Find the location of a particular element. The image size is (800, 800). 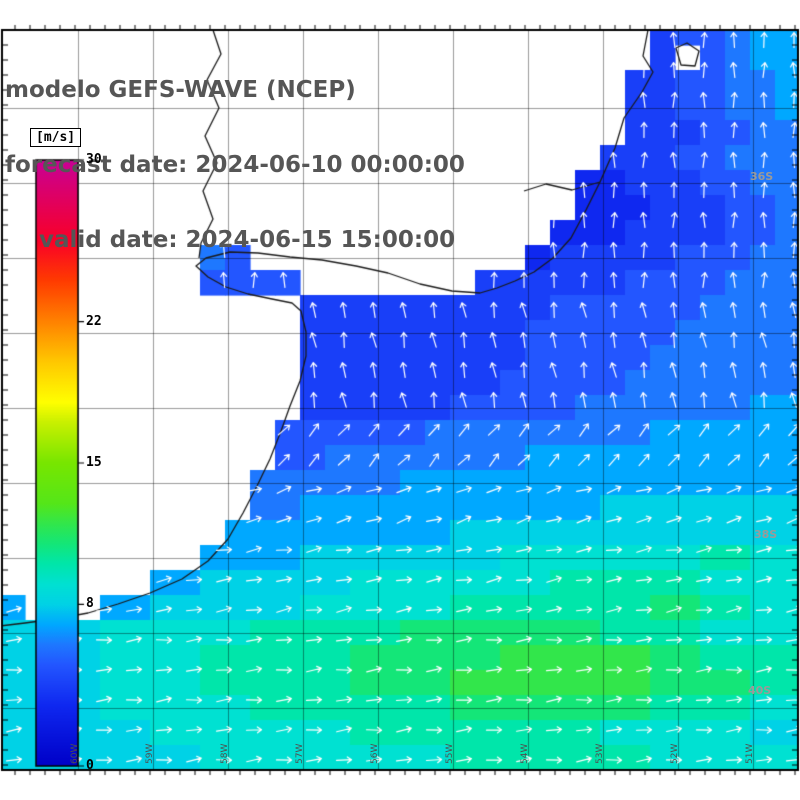

colorbar-tick-label: 8 is located at coordinates (90, 604).